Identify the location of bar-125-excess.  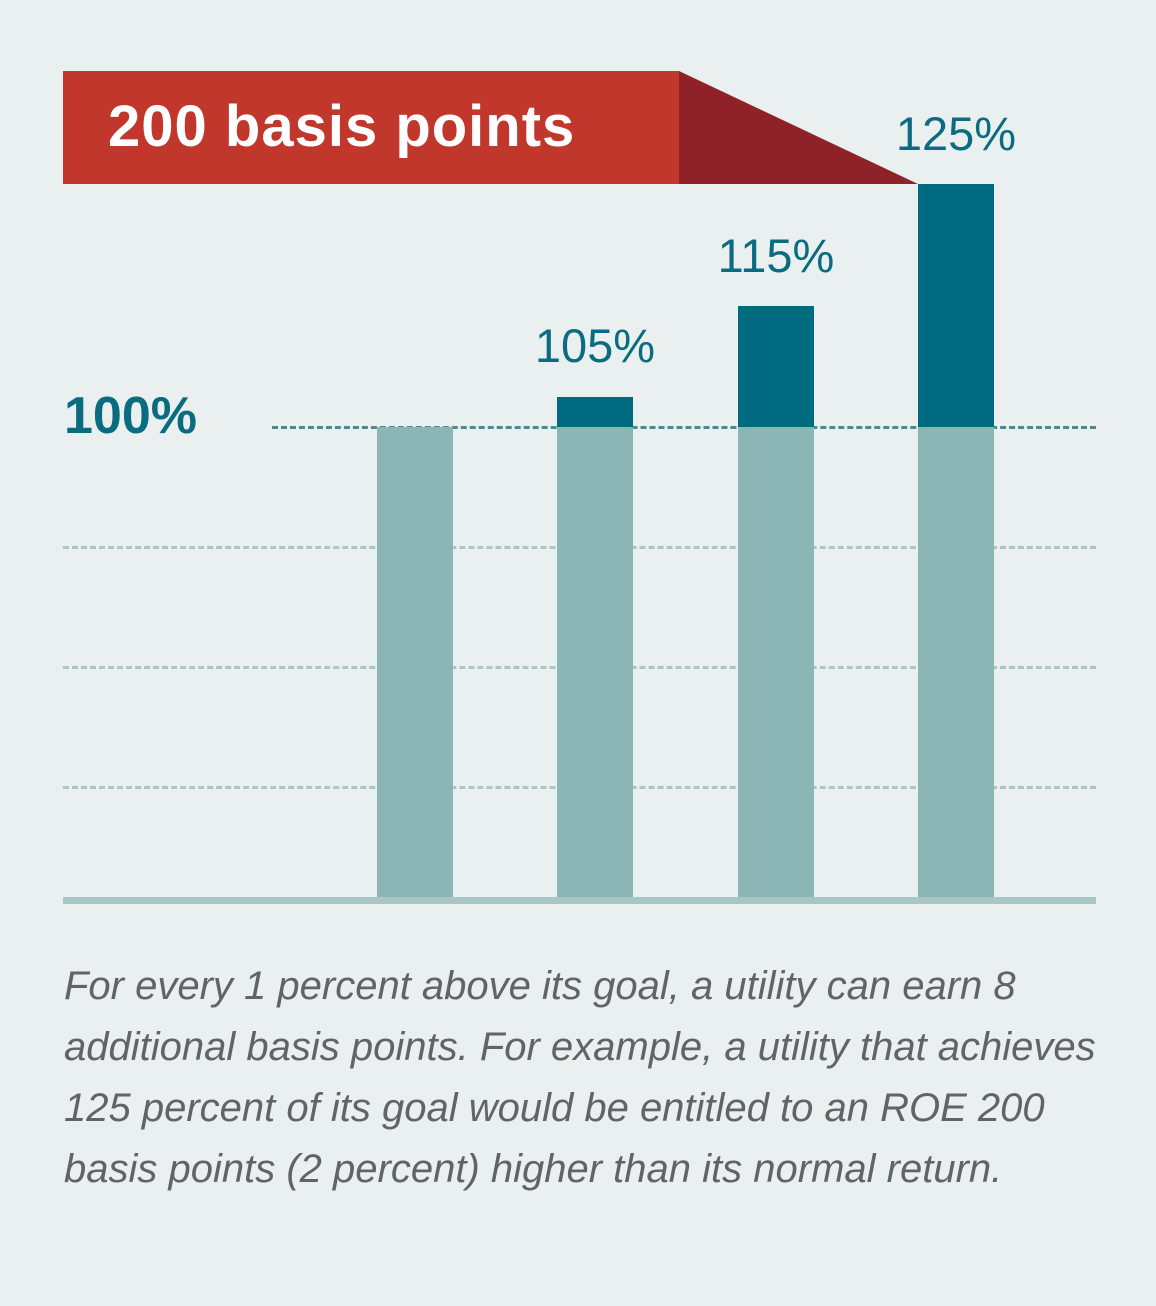
(956, 305).